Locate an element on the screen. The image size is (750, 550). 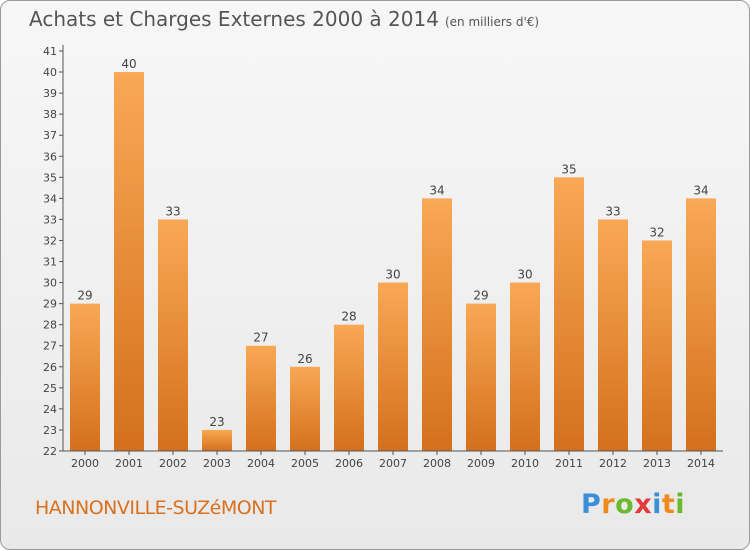
data-label-2009: 29 is located at coordinates (480, 296).